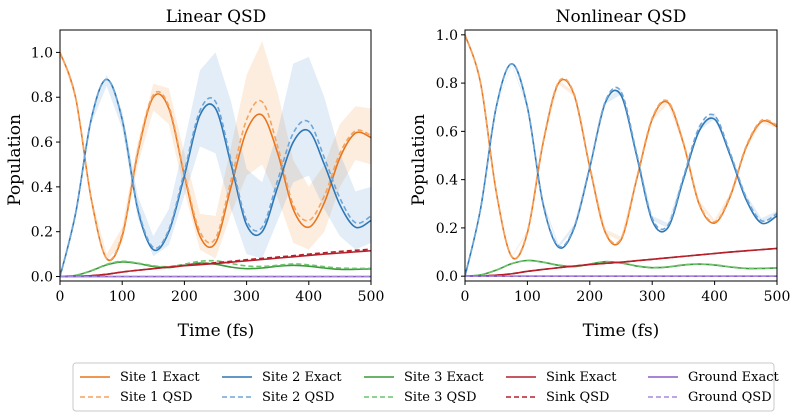 The width and height of the screenshot is (797, 419). Describe the element at coordinates (42, 188) in the screenshot. I see `linear-qsd-y-tick-label: 0.4` at that location.